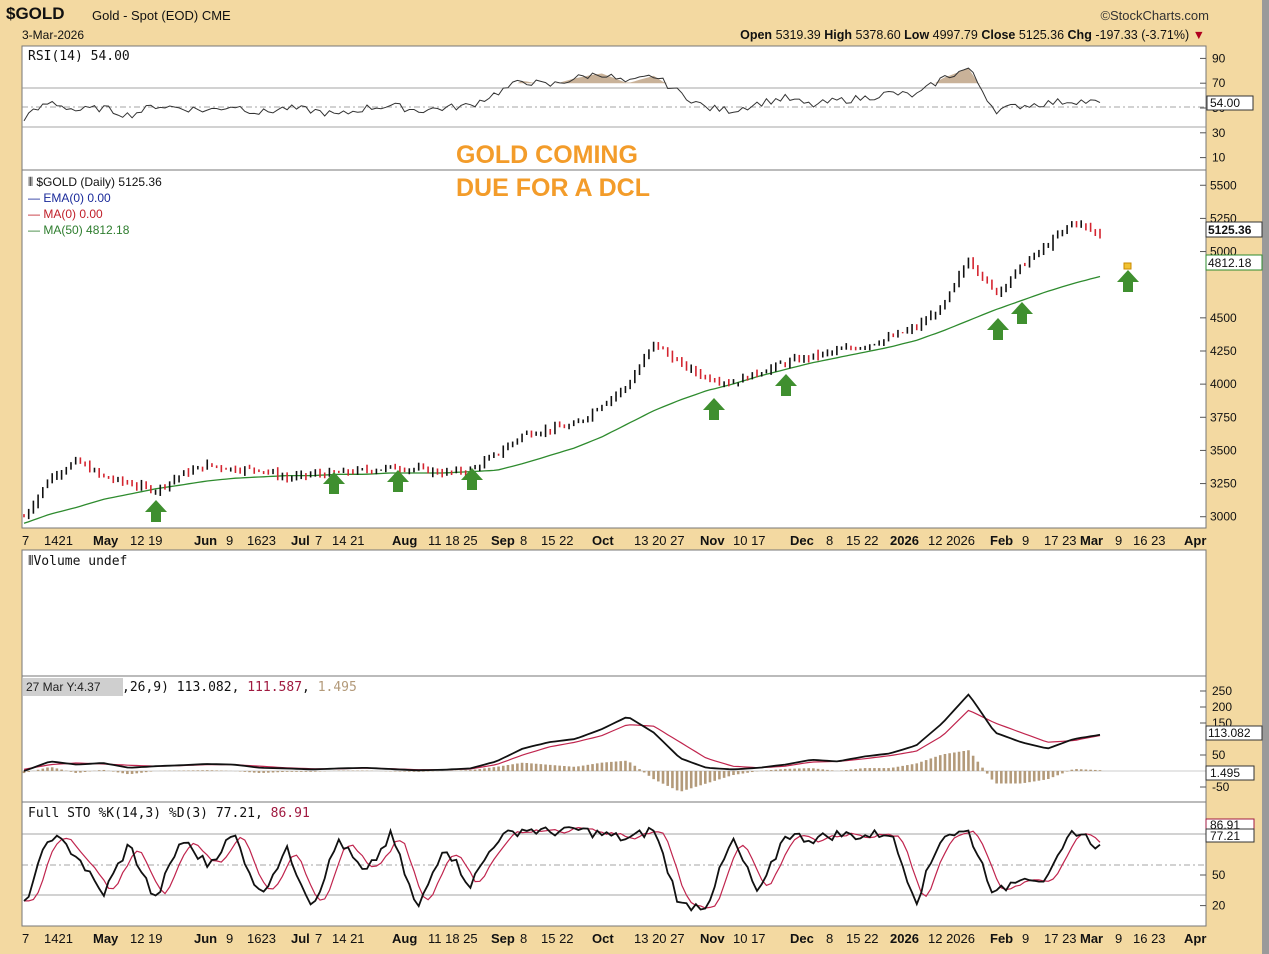 Image resolution: width=1269 pixels, height=954 pixels. I want to click on date-label: 15 22, so click(862, 540).